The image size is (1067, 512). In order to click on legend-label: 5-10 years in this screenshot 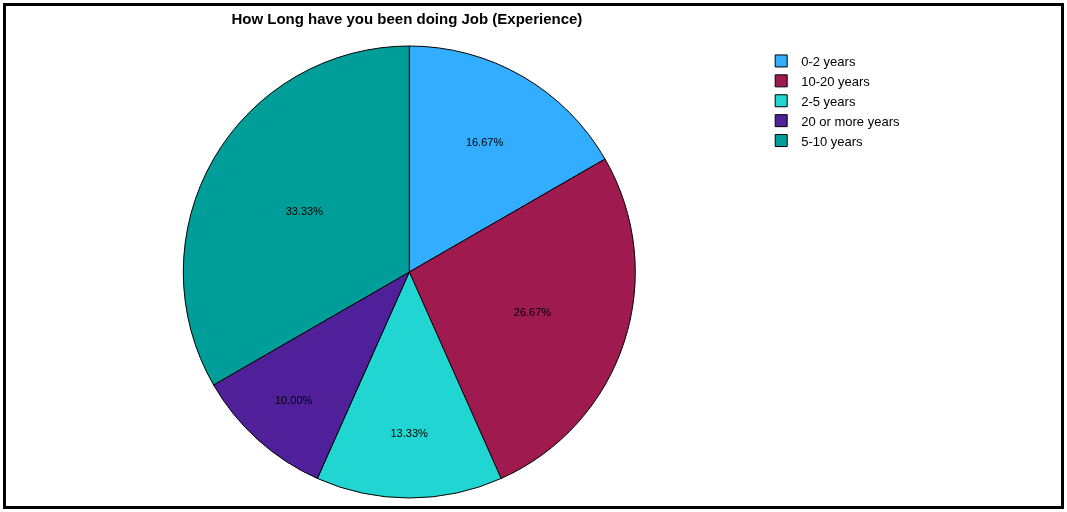, I will do `click(832, 141)`.